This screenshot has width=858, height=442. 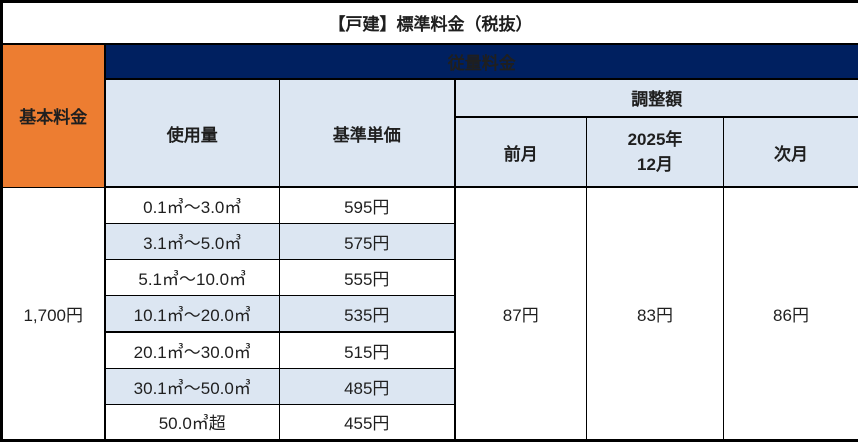 I want to click on unit-price-cell: 455円, so click(x=367, y=422).